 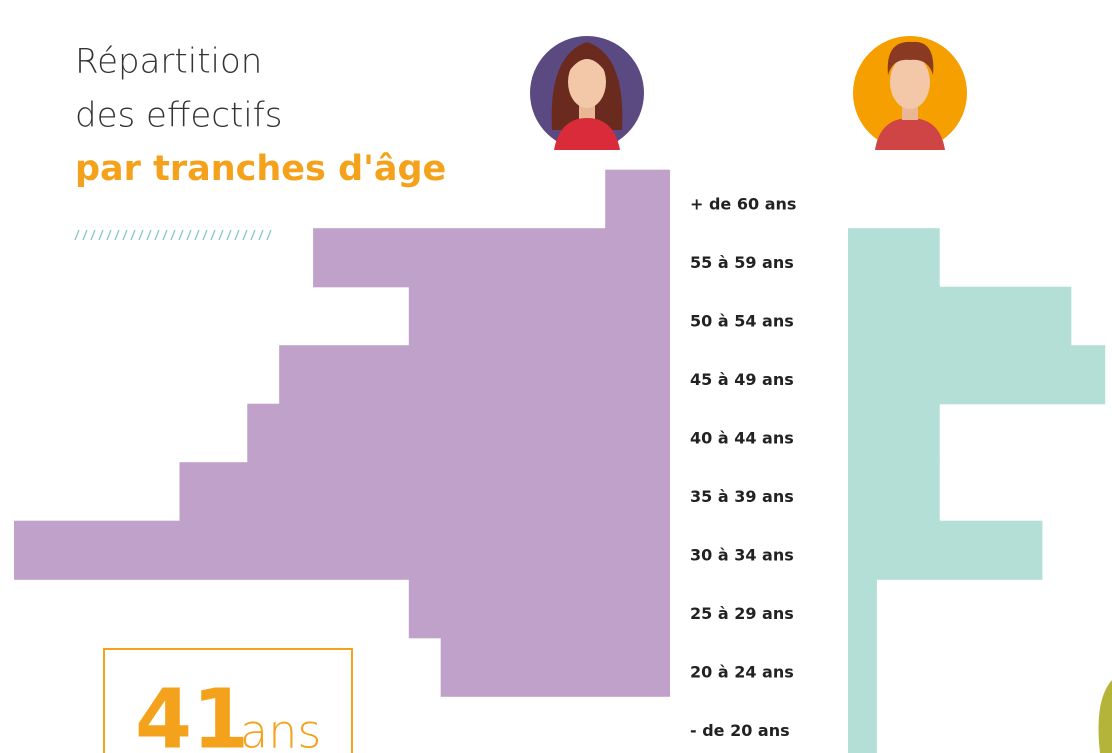 What do you see at coordinates (178, 116) in the screenshot?
I see `title-line: des effectifs` at bounding box center [178, 116].